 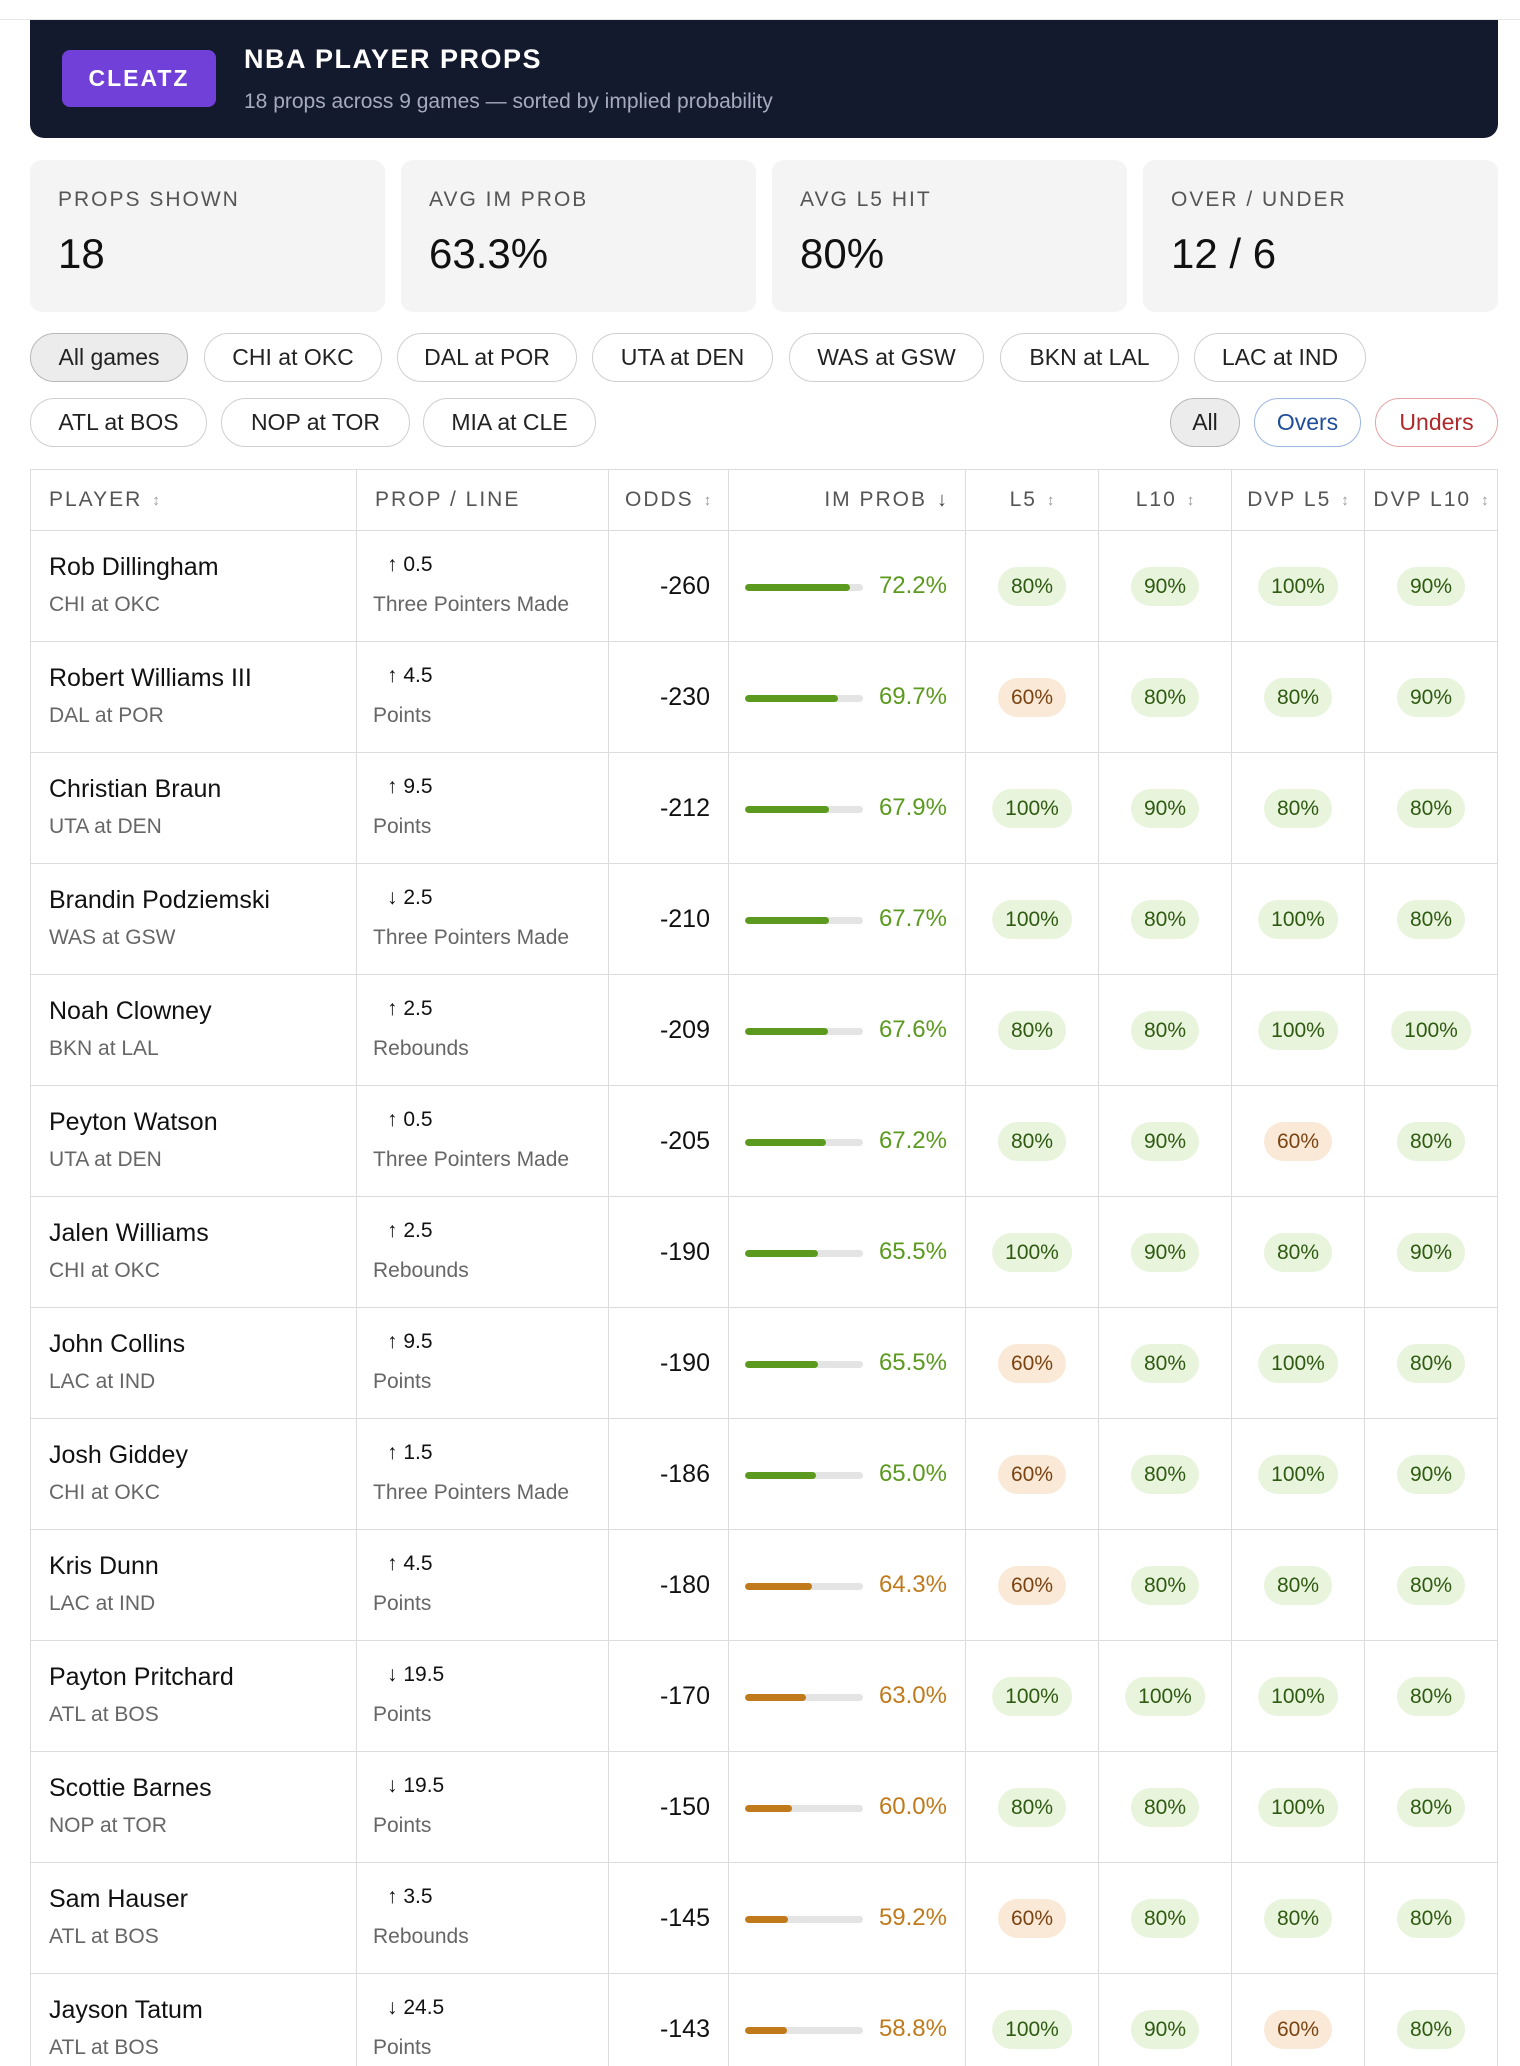 I want to click on im-prob-cell: 67.6%, so click(x=846, y=1030).